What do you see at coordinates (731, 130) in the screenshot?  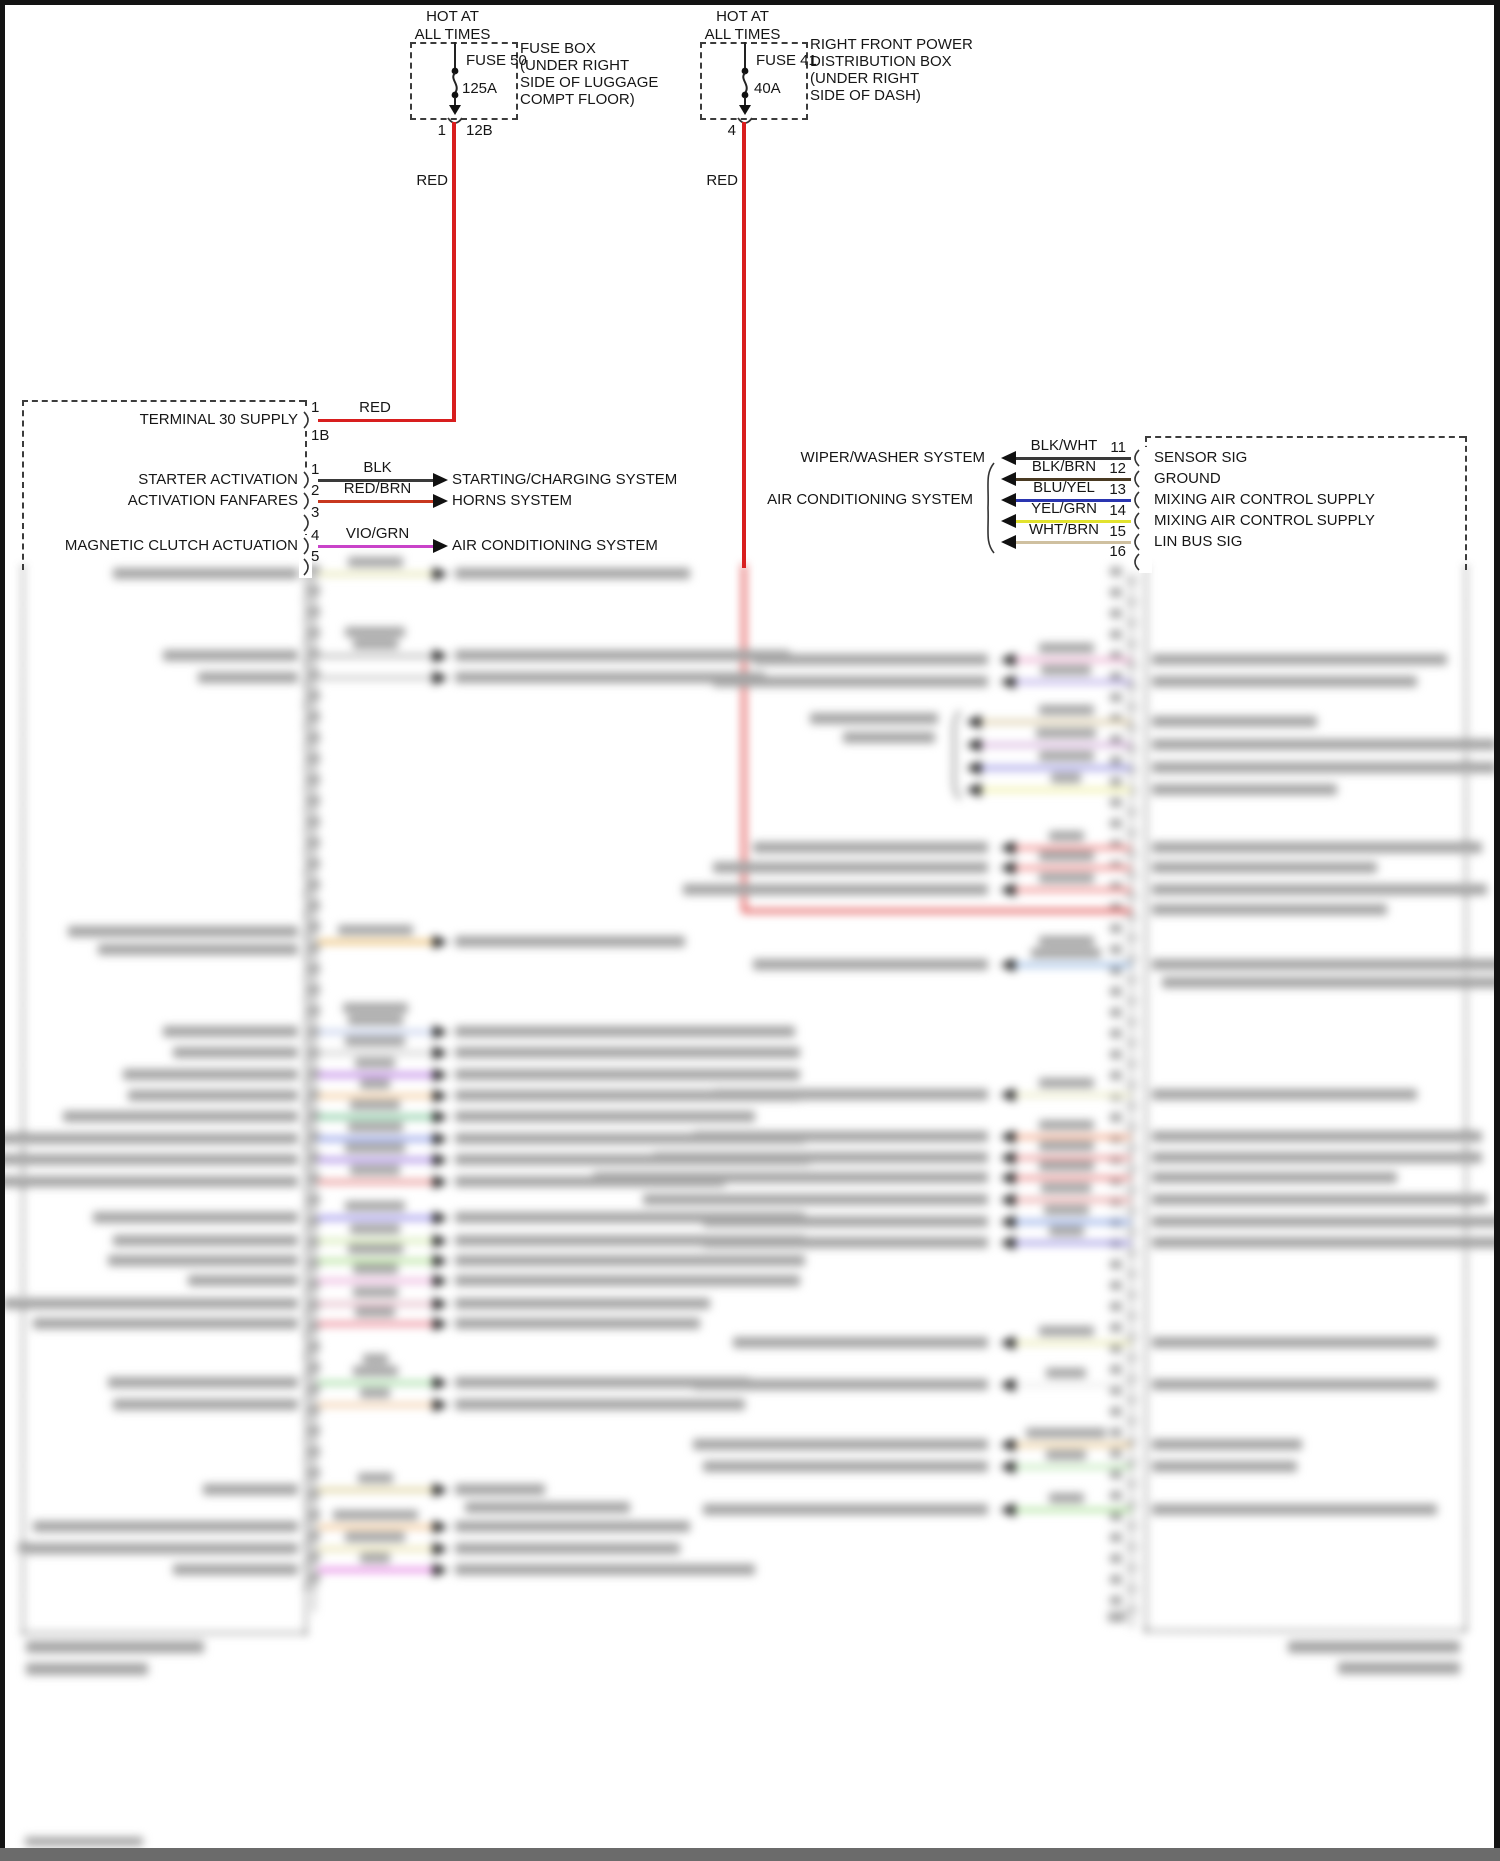 I see `fuse-pin-number-right: 4` at bounding box center [731, 130].